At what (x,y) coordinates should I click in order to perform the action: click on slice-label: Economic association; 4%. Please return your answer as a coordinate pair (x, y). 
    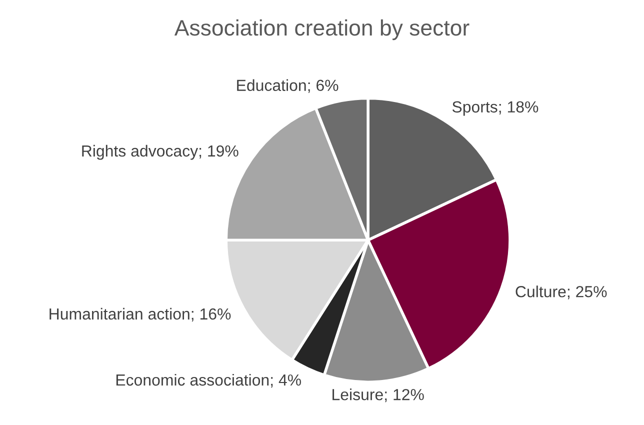
    Looking at the image, I should click on (208, 381).